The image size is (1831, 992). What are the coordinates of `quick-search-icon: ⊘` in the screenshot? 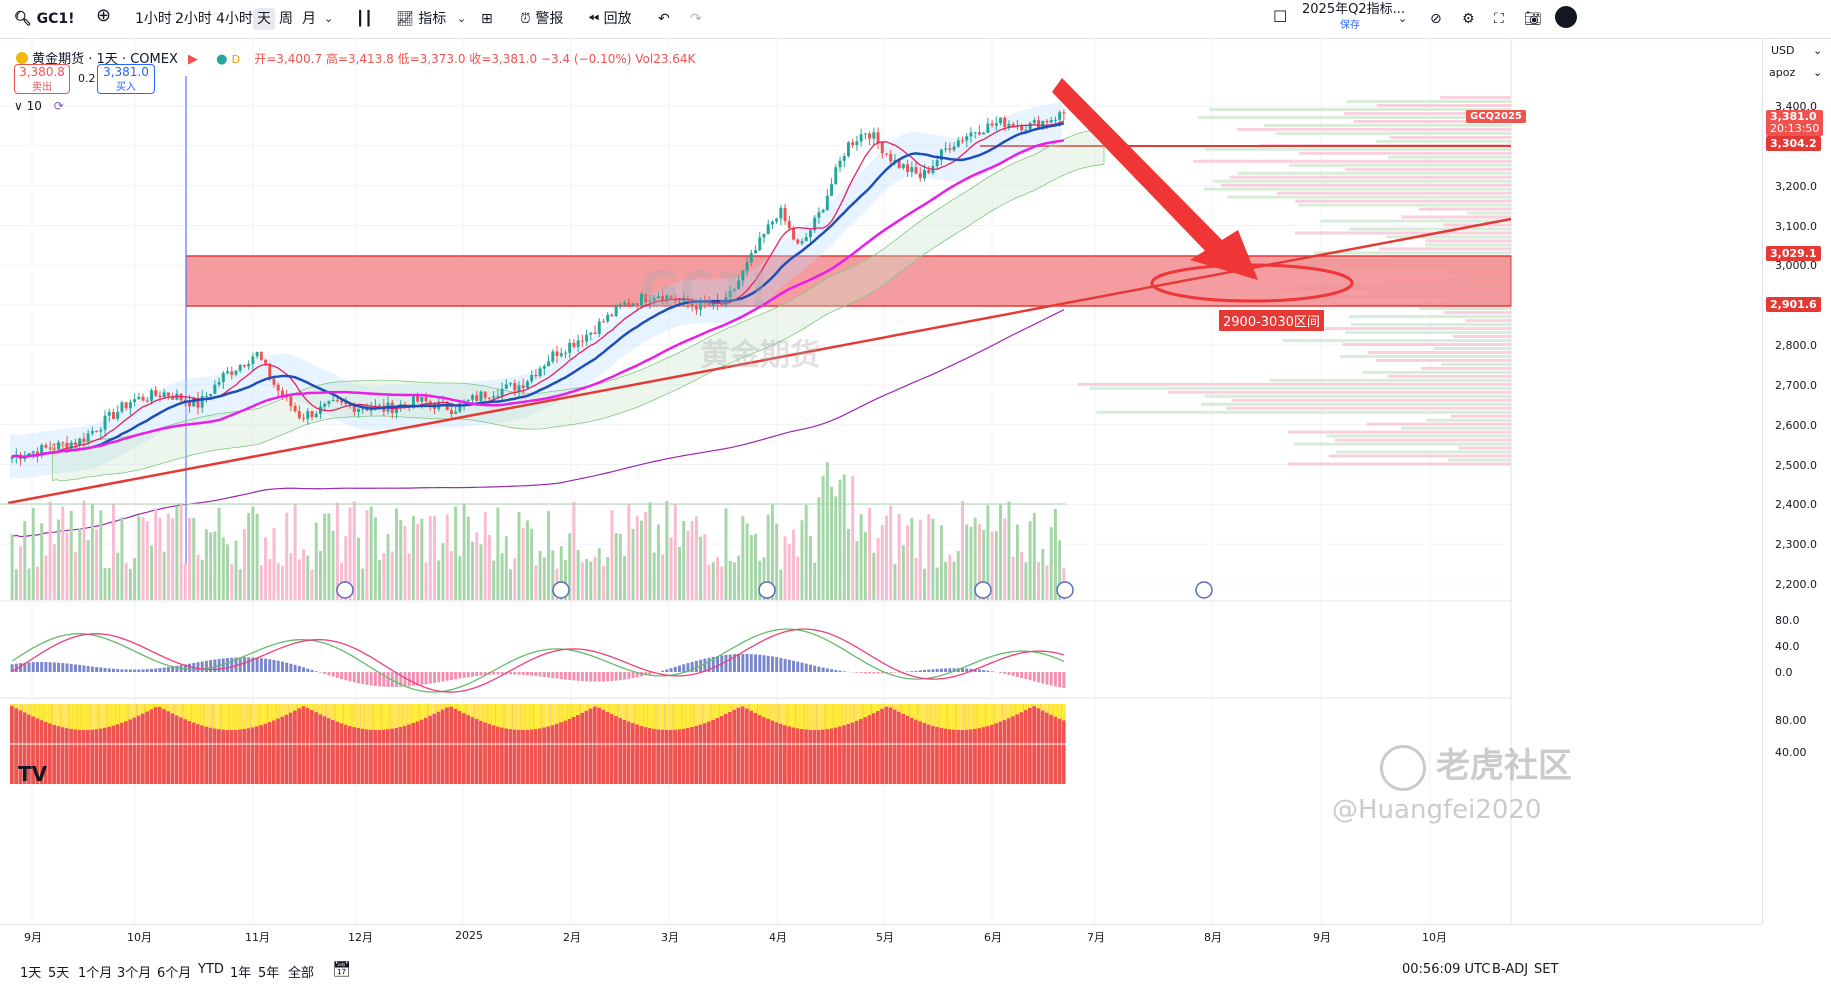 It's located at (1436, 19).